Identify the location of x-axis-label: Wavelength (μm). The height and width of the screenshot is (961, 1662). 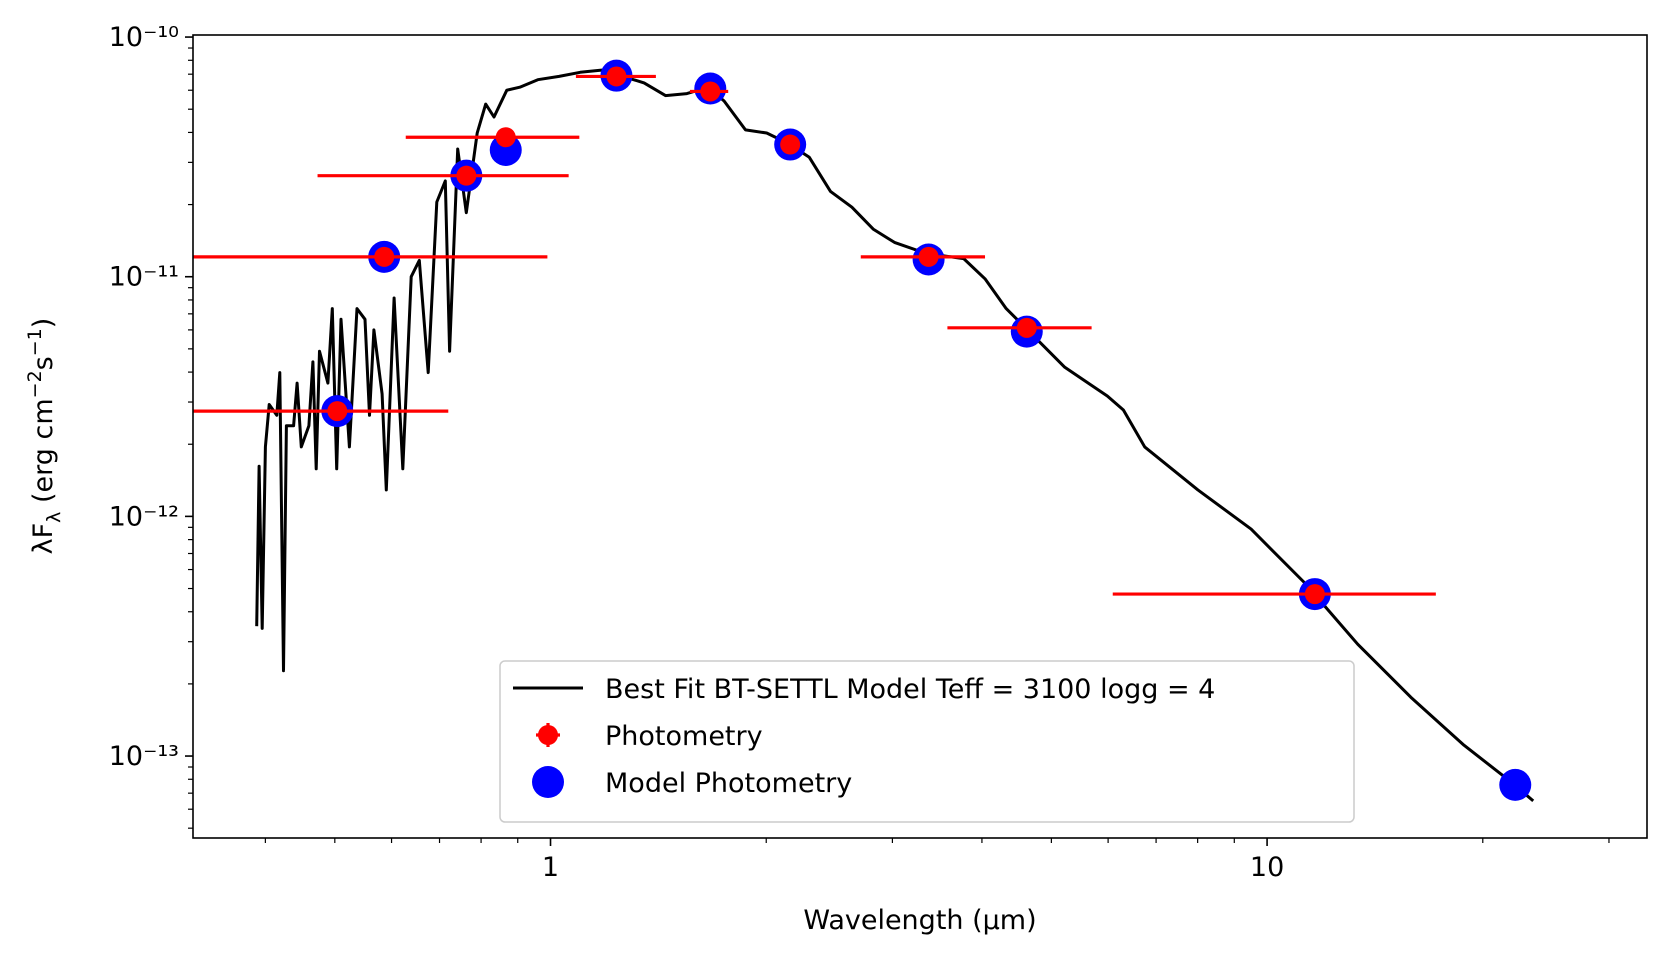
(919, 920).